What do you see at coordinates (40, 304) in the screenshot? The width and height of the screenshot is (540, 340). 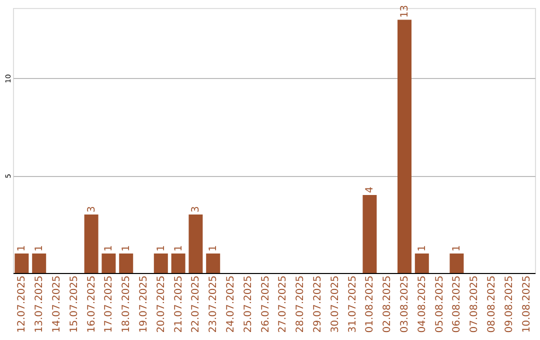 I see `x-tick-label: 13.07.2025` at bounding box center [40, 304].